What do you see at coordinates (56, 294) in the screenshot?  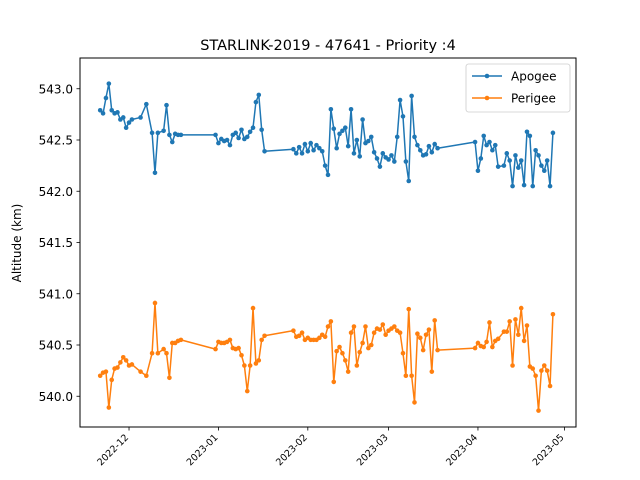 I see `y-tick-label: 541.0` at bounding box center [56, 294].